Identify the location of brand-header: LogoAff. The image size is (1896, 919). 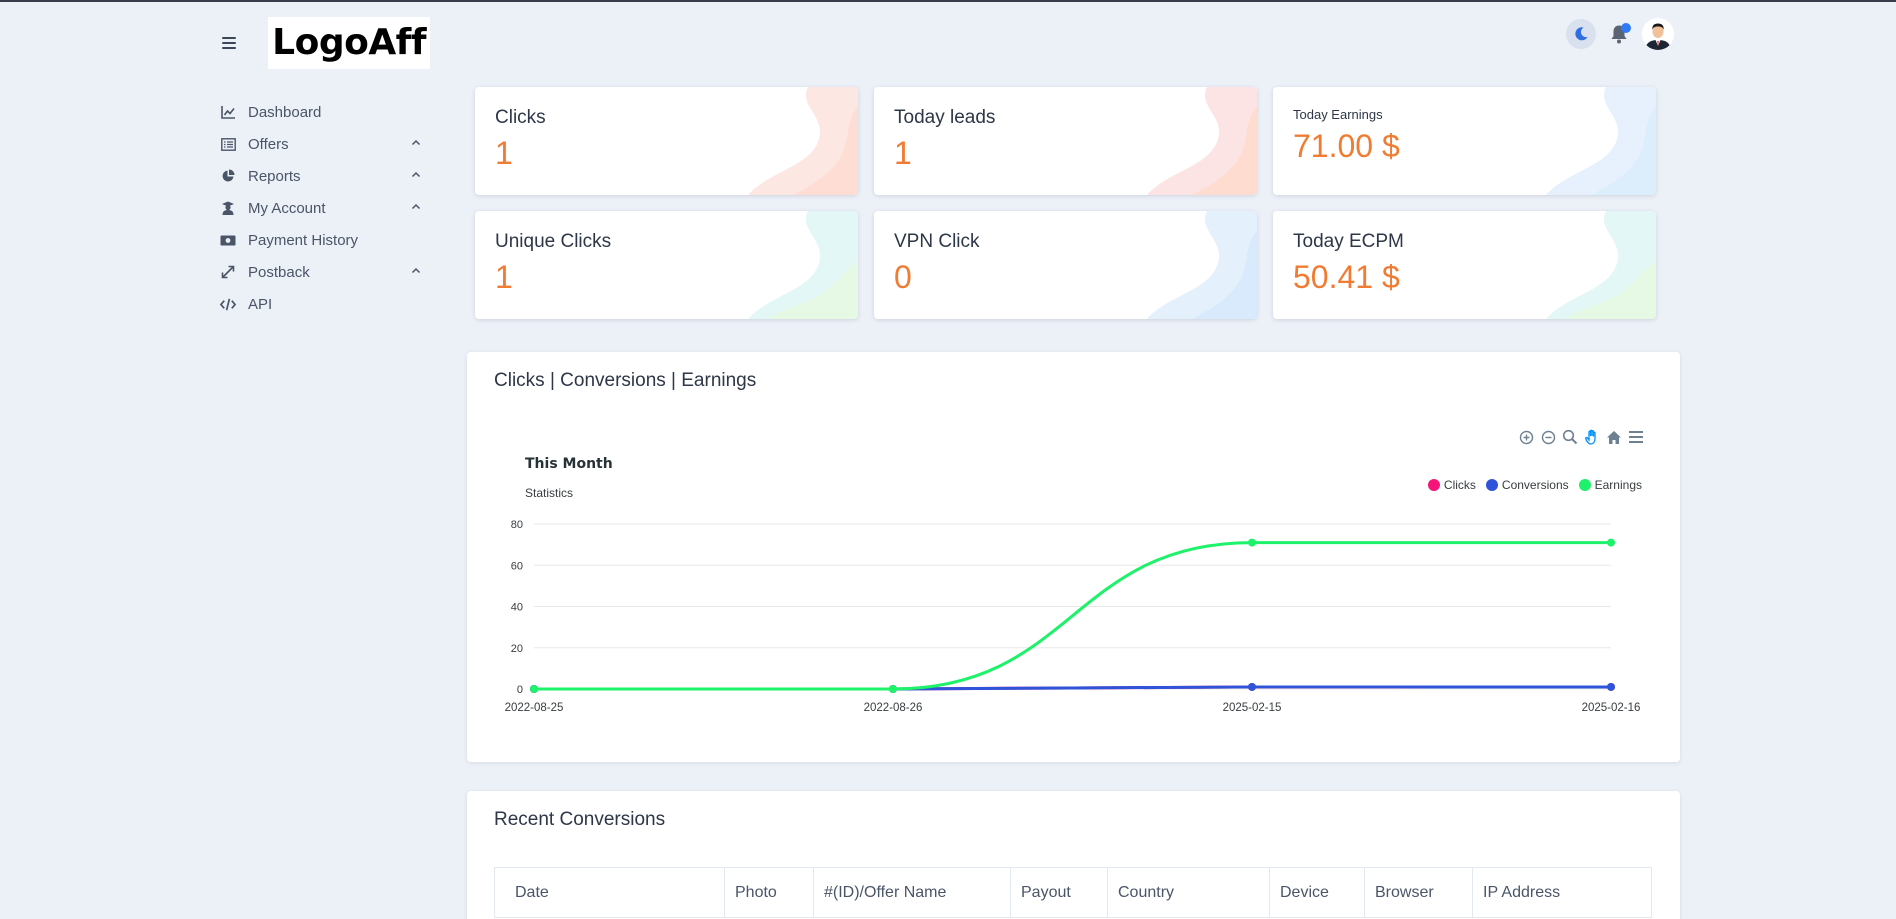
(325, 43).